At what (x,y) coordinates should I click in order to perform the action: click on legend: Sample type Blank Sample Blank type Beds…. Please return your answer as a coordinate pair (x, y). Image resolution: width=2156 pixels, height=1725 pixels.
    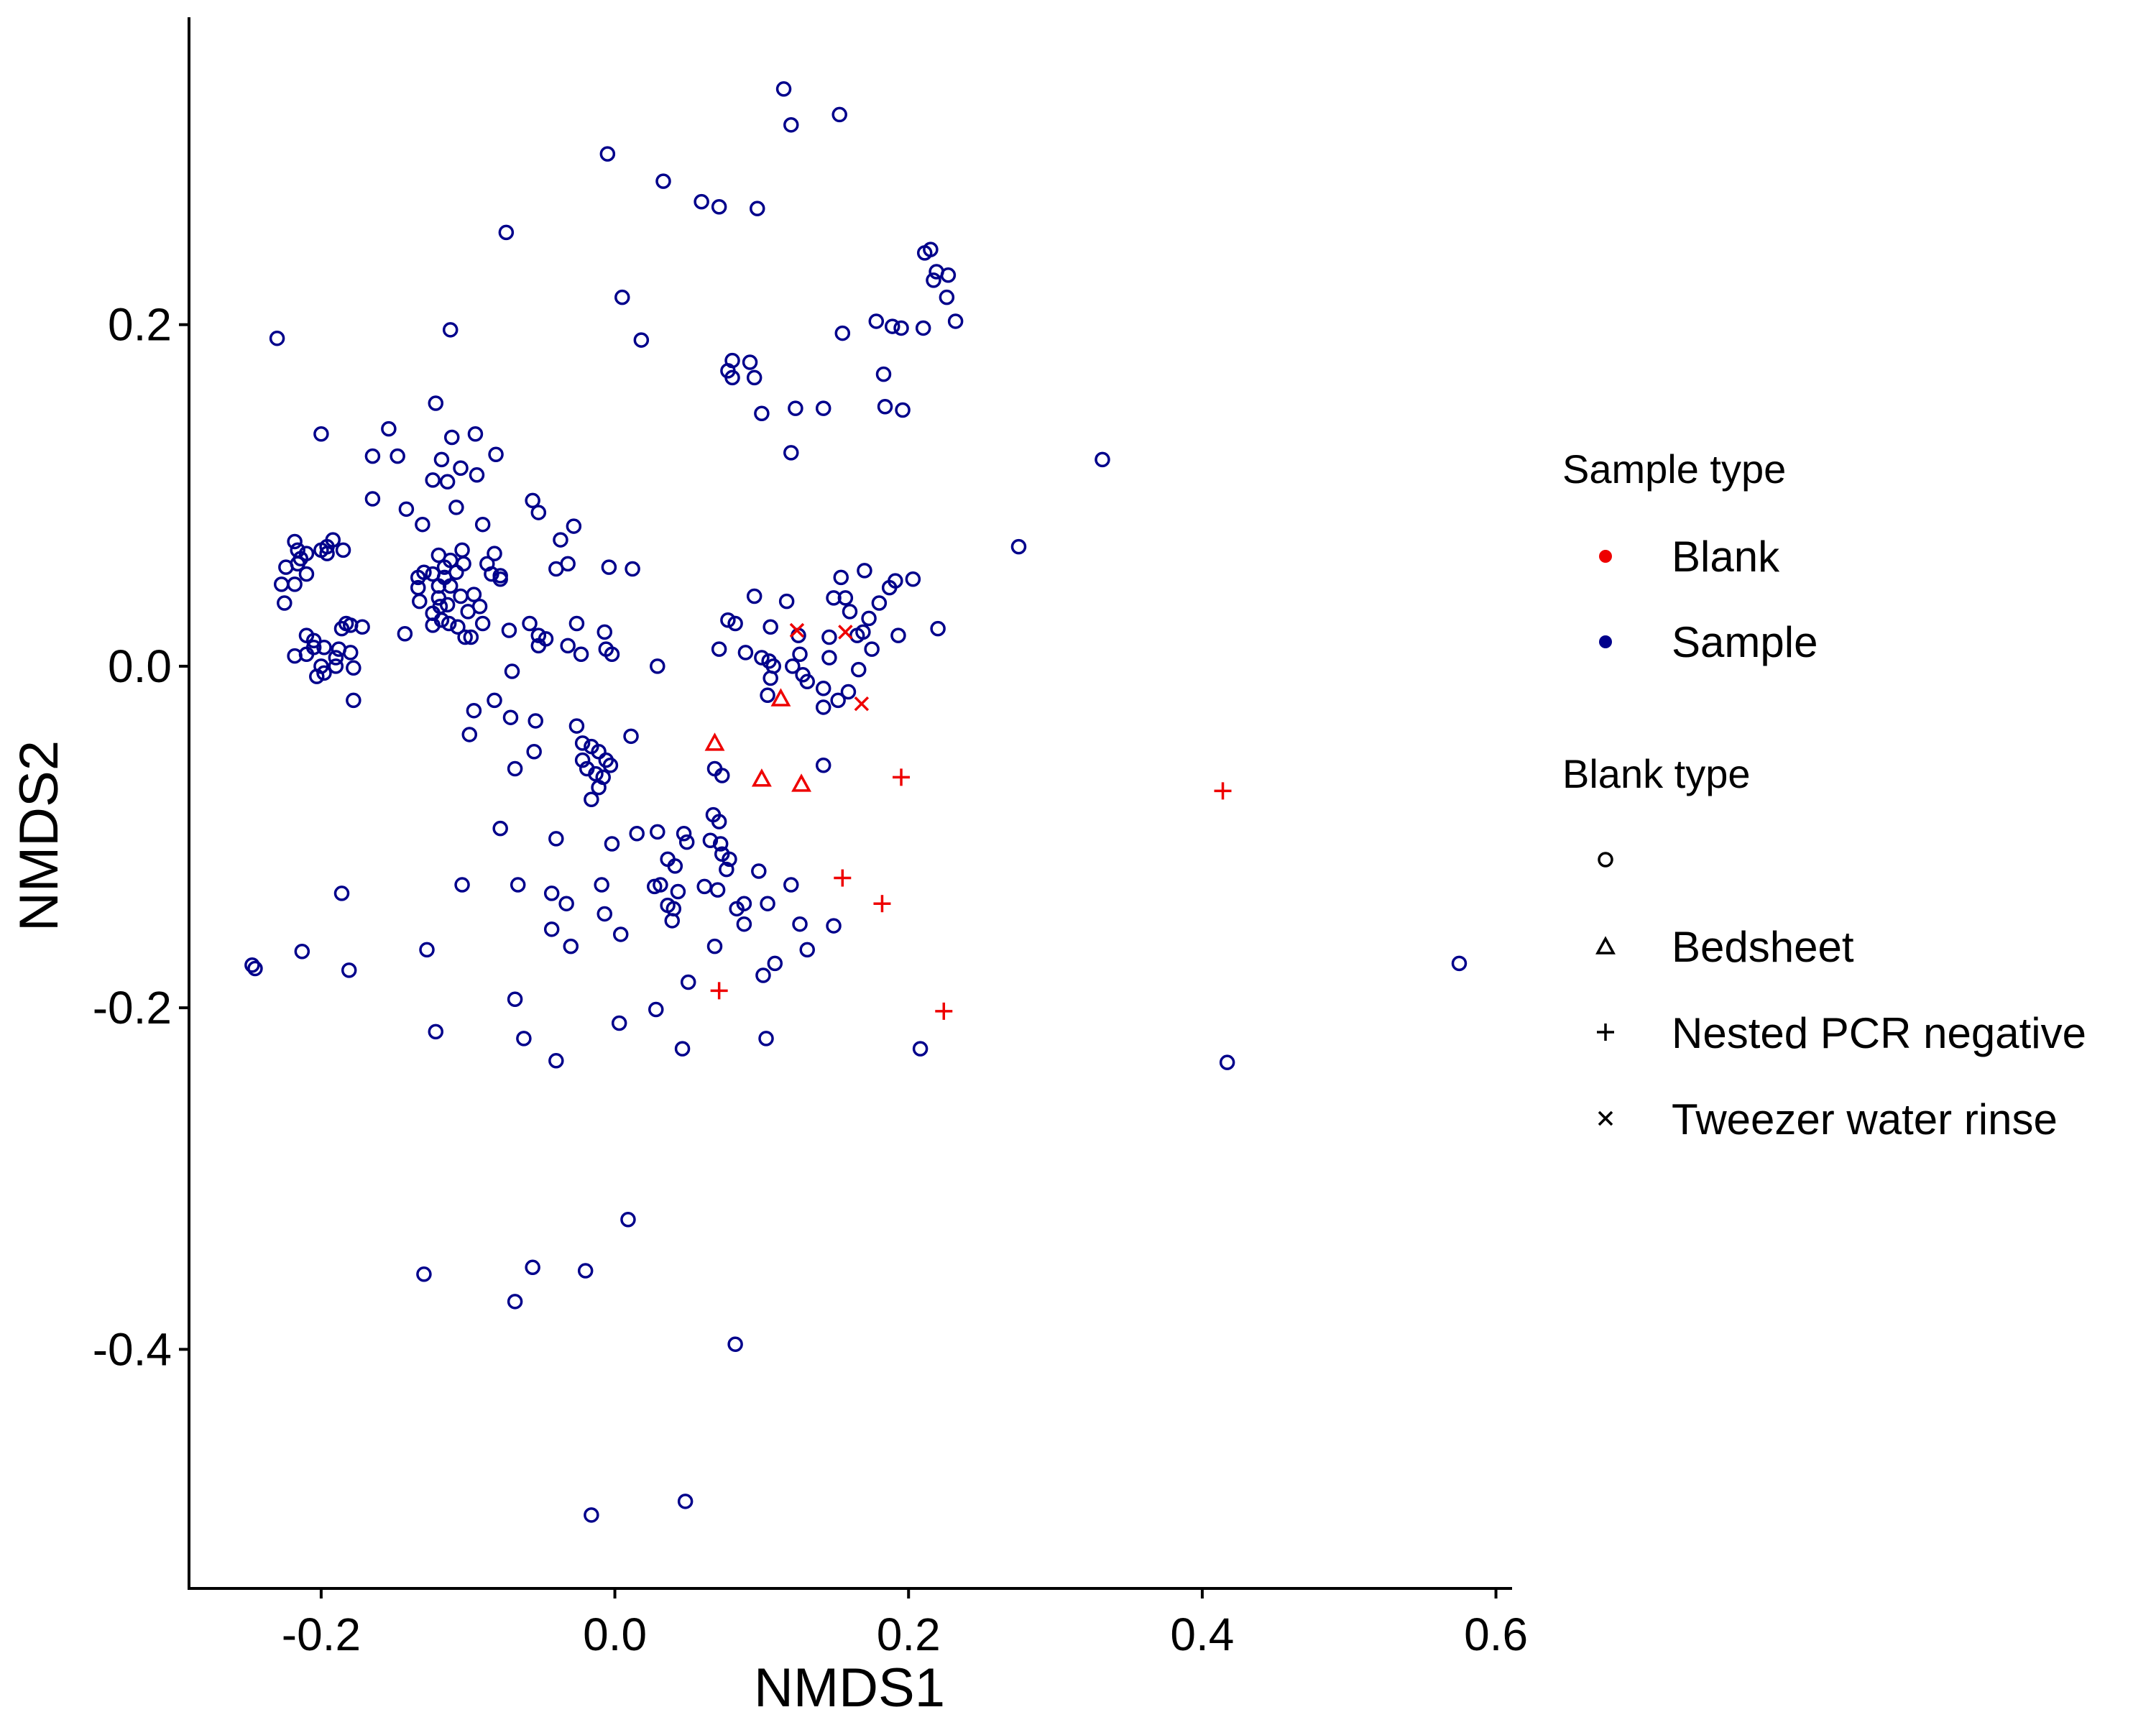
    Looking at the image, I should click on (1824, 795).